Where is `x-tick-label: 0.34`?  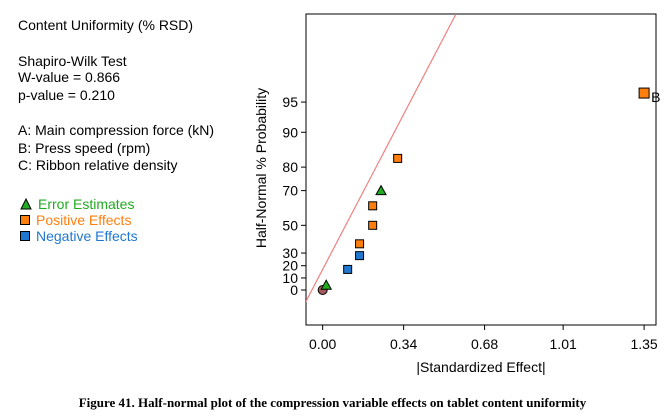 x-tick-label: 0.34 is located at coordinates (403, 344).